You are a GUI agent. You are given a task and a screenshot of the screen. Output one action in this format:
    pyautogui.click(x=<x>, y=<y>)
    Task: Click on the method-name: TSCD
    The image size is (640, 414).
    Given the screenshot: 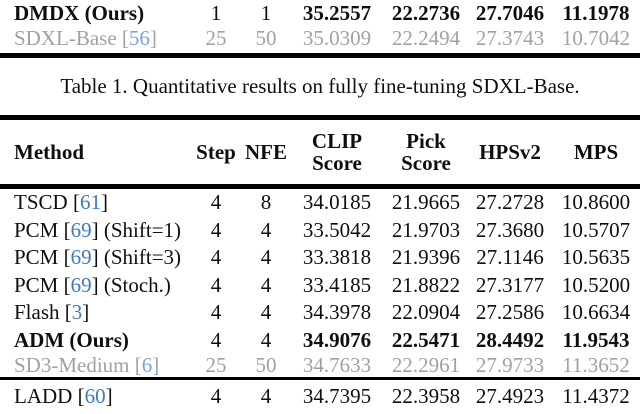 What is the action you would take?
    pyautogui.click(x=41, y=202)
    